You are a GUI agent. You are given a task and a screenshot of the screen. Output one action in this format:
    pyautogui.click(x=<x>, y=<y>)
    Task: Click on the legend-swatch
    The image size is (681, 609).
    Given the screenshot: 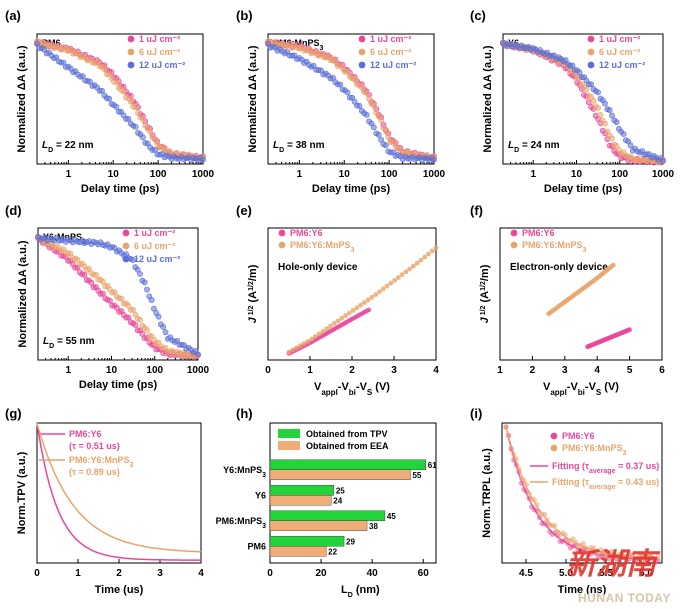 What is the action you would take?
    pyautogui.click(x=289, y=445)
    